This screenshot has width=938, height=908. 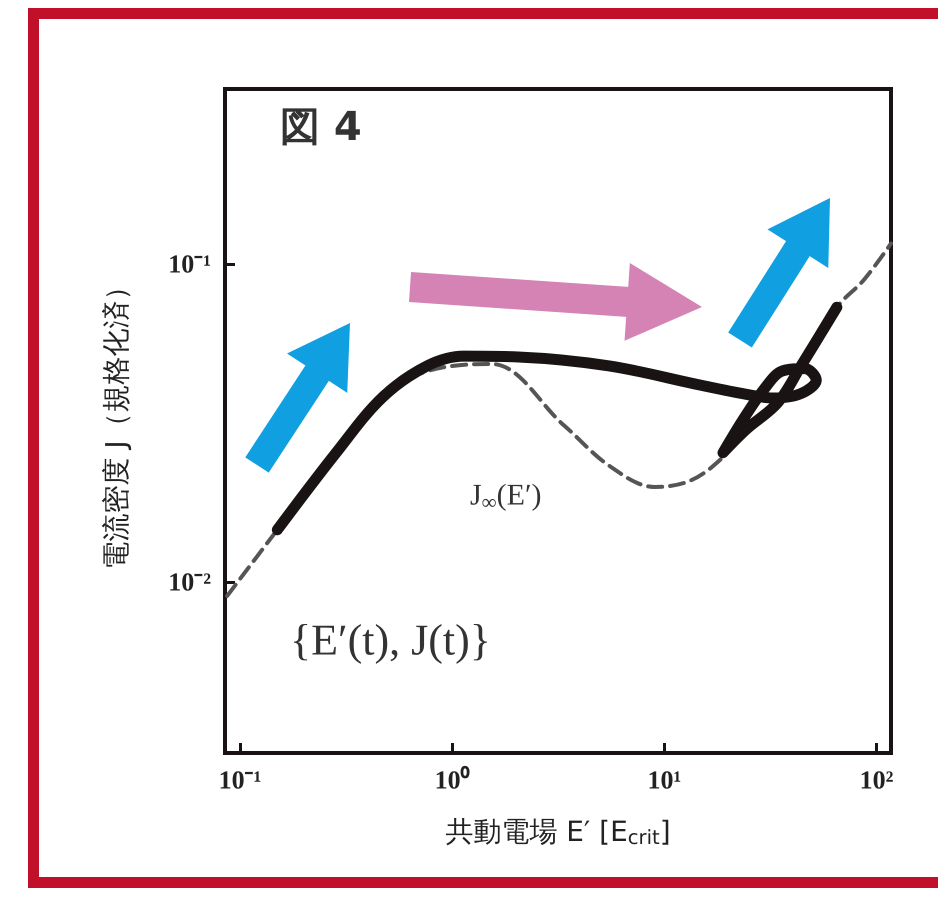 I want to click on annotation: 図 4, so click(x=321, y=127).